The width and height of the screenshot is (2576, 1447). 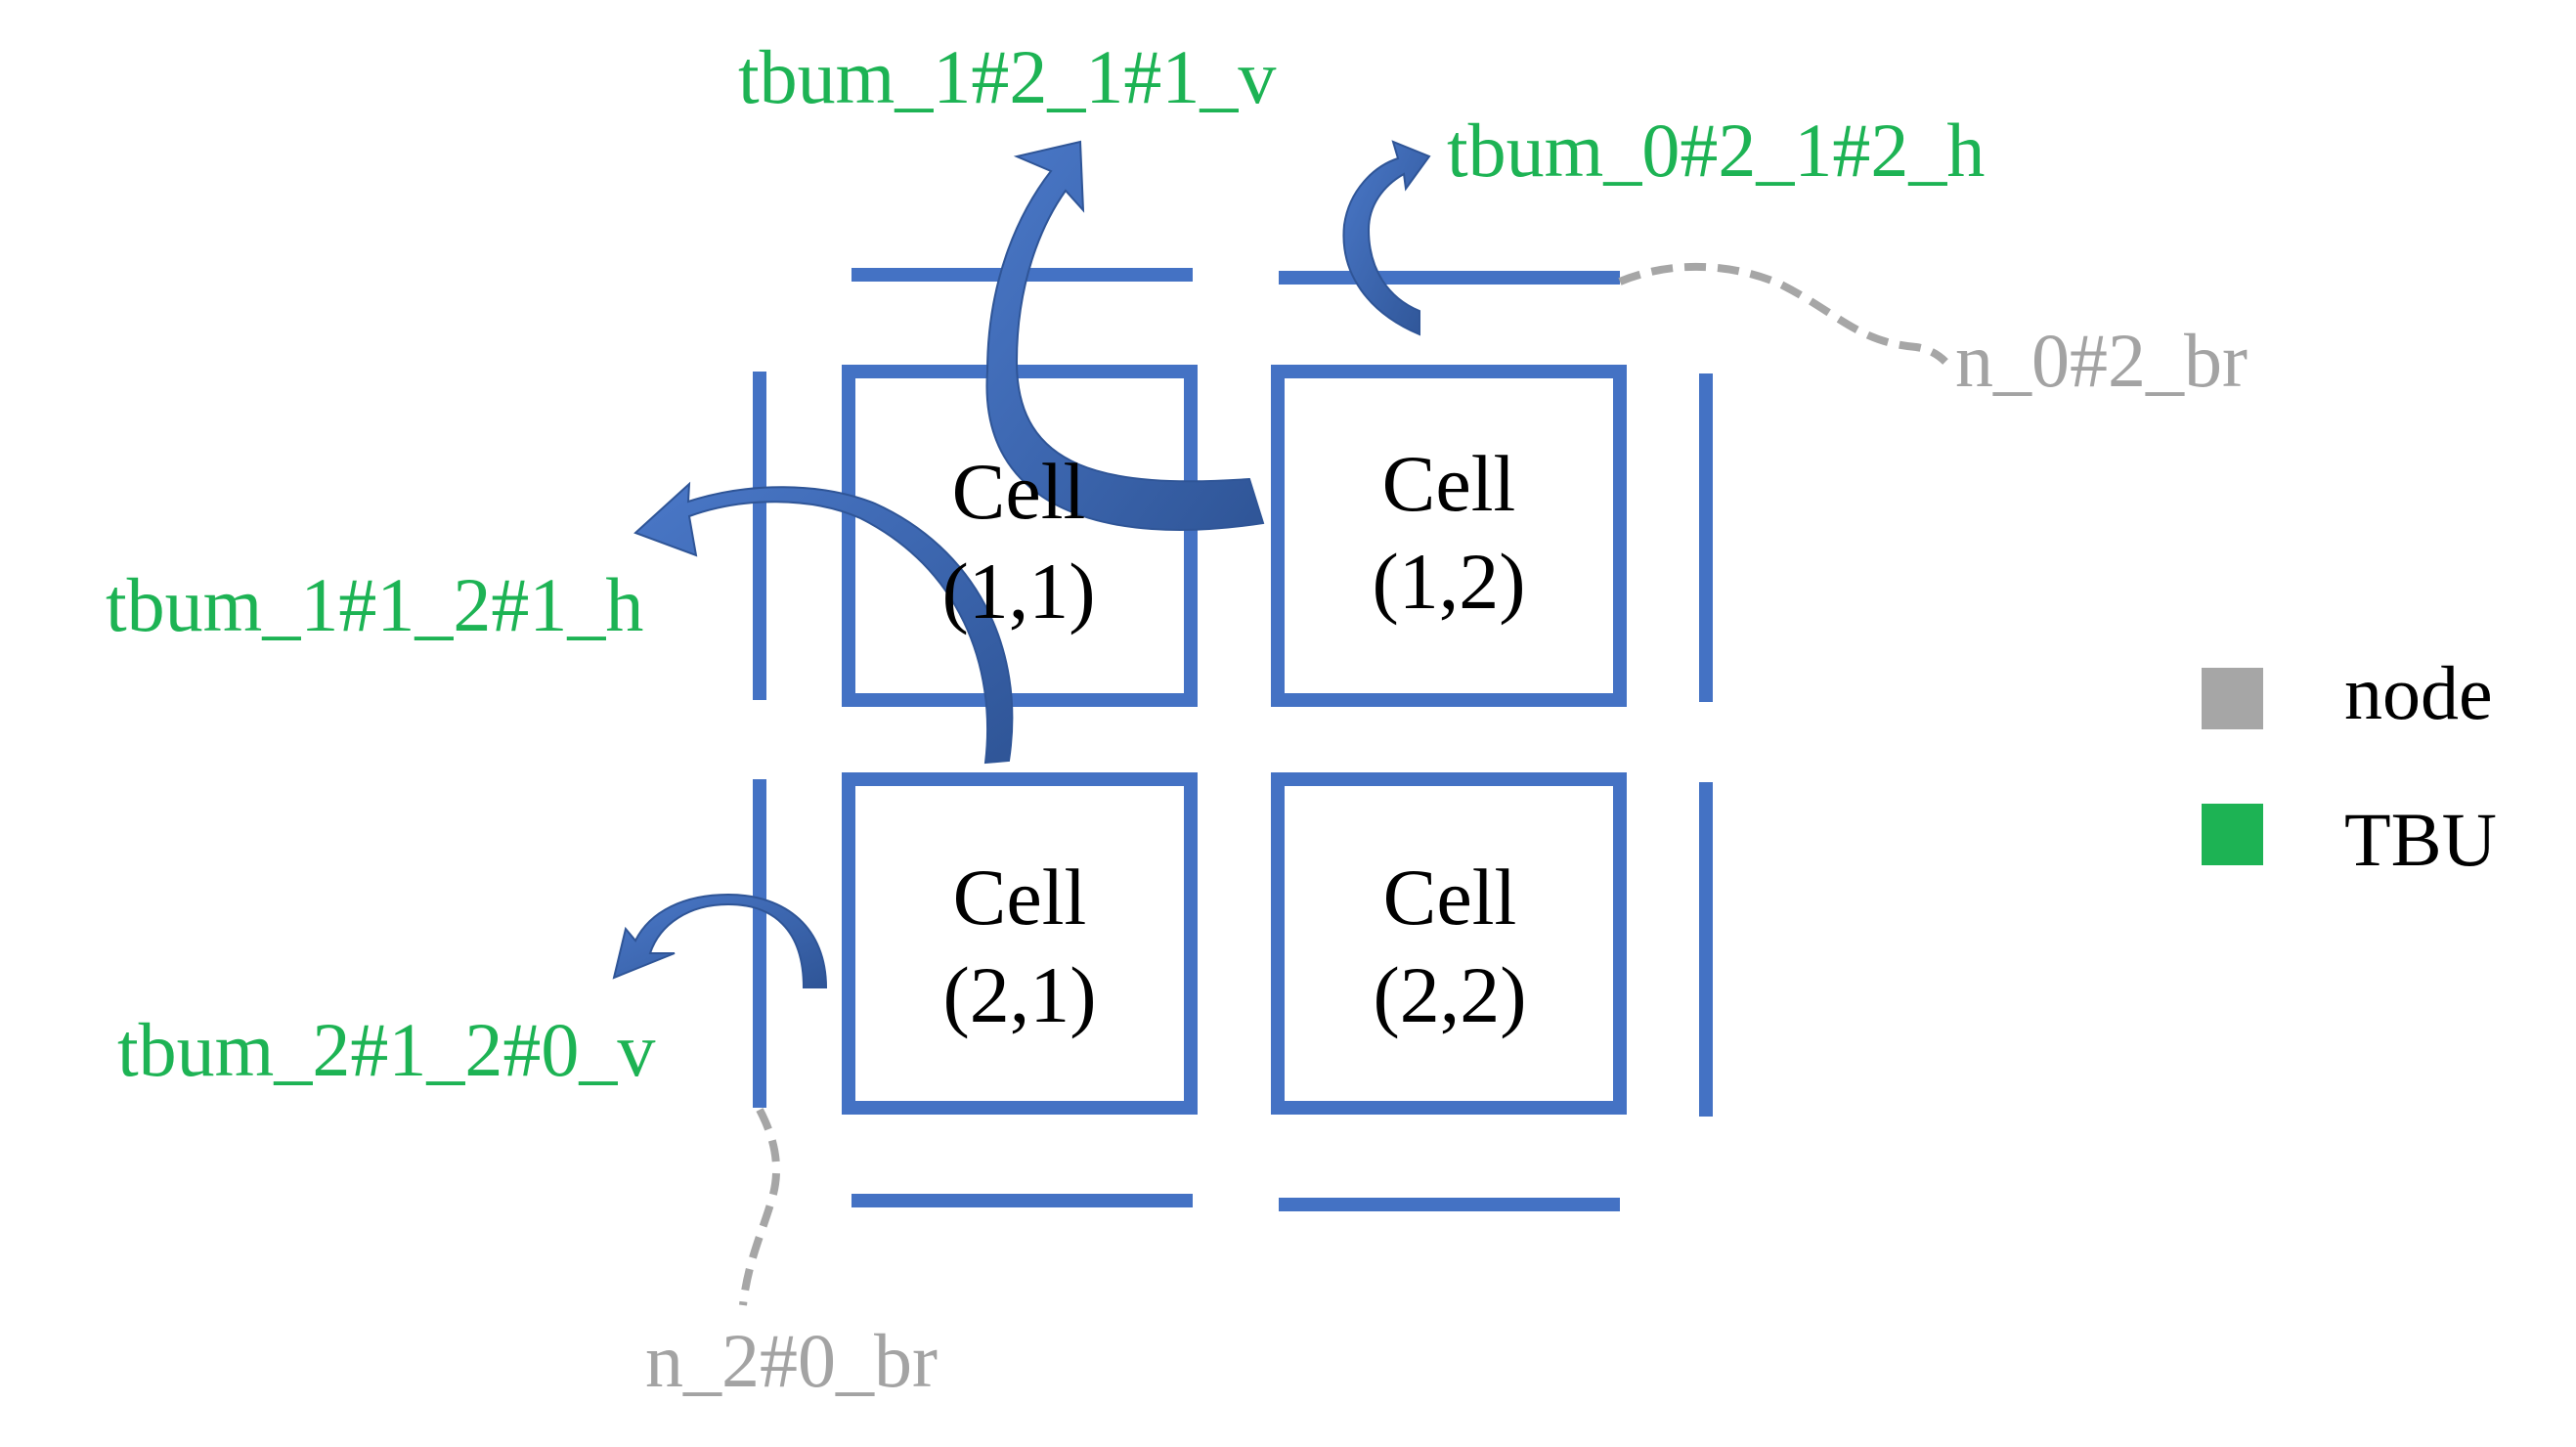 What do you see at coordinates (1716, 150) in the screenshot?
I see `tbu-label-top-right: tbum_0#2_1#2_h` at bounding box center [1716, 150].